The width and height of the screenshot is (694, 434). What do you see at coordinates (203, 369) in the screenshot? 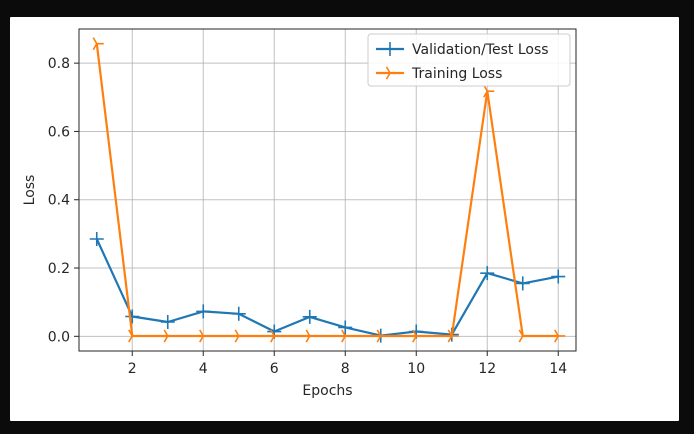
I see `x-tick-label: 4` at bounding box center [203, 369].